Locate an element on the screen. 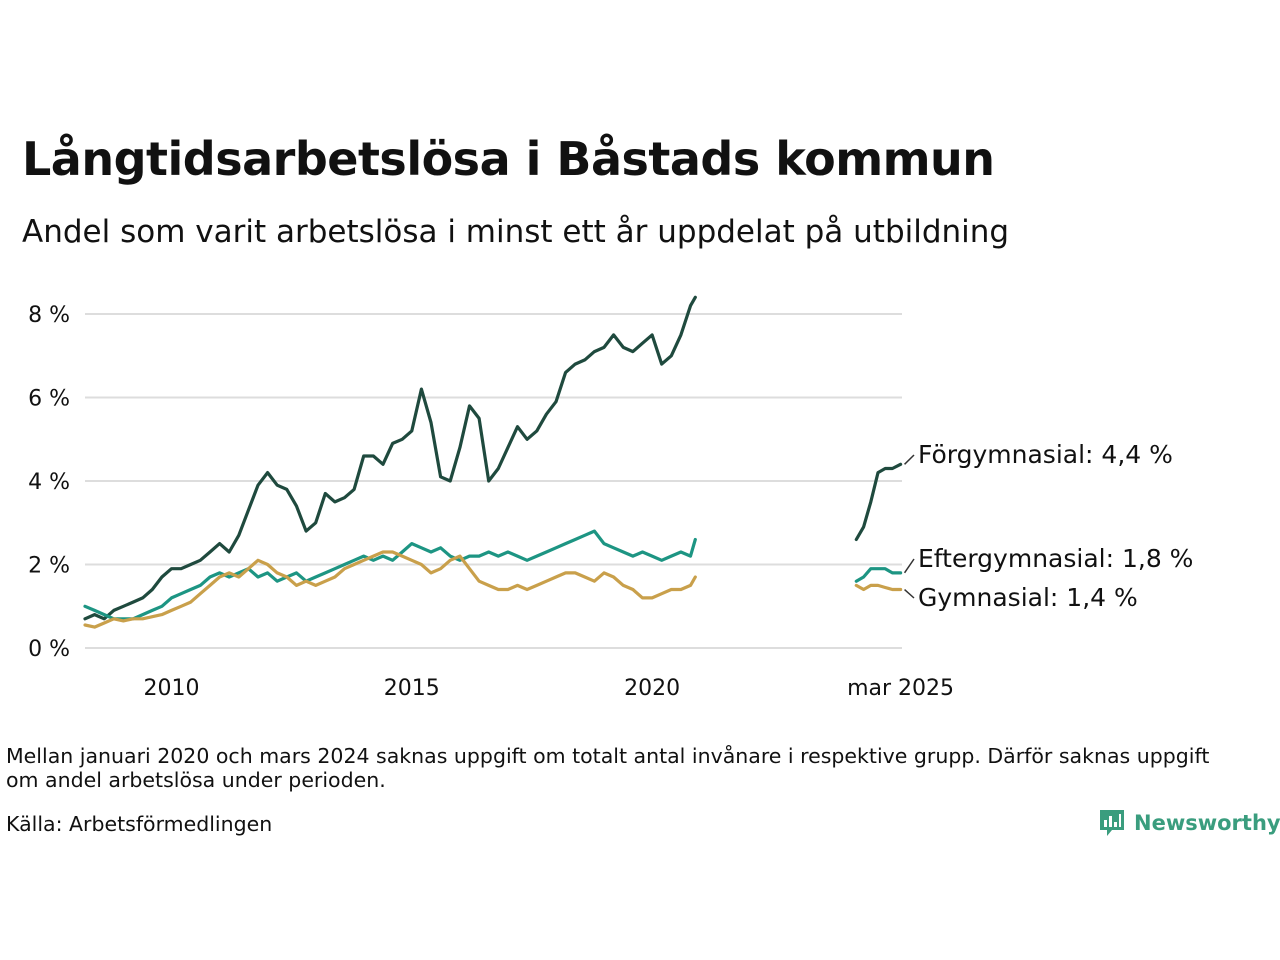 This screenshot has width=1280, height=960. x-axis-ticks: 2010 2015 2020 mar 2025 is located at coordinates (549, 688).